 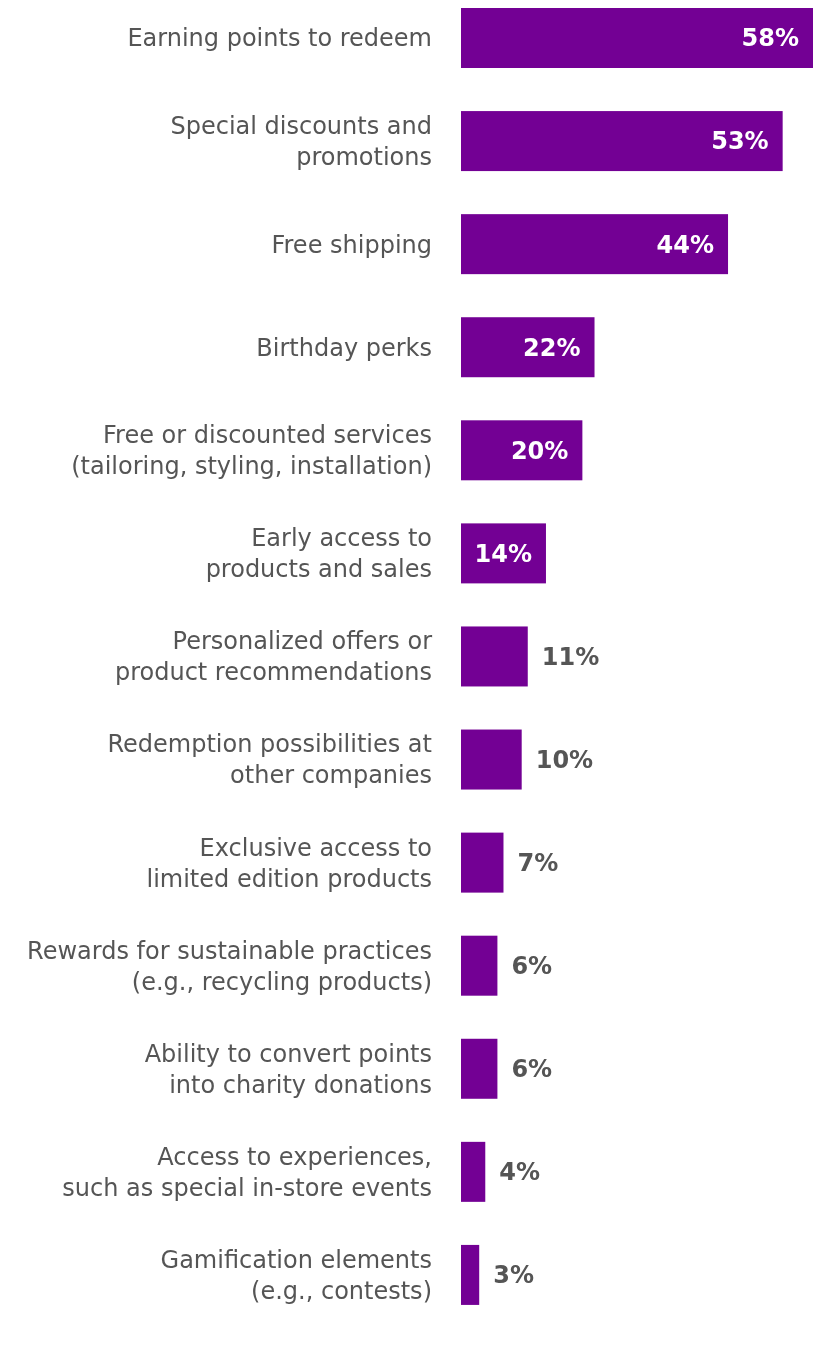 What do you see at coordinates (301, 141) in the screenshot?
I see `y-tick-label: Special discounts and promotions` at bounding box center [301, 141].